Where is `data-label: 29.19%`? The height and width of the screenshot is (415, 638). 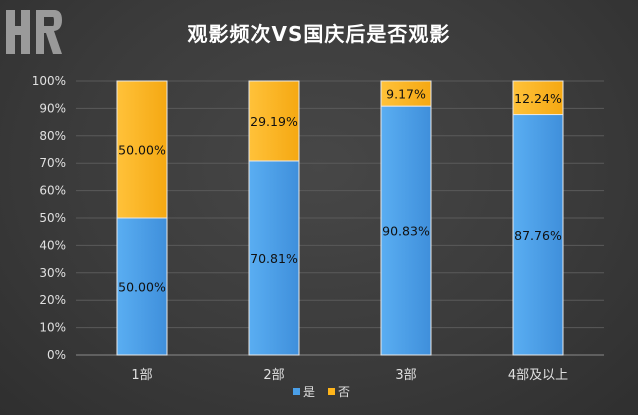 data-label: 29.19% is located at coordinates (274, 121).